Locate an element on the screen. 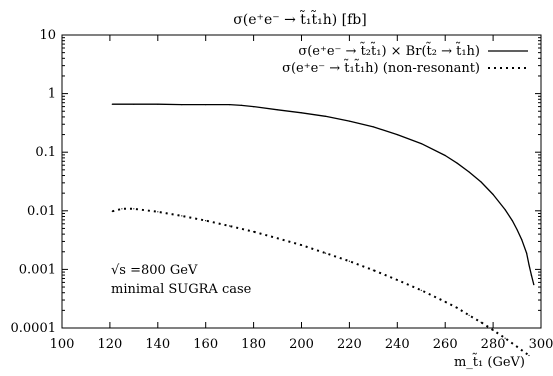 This screenshot has width=553, height=376. y-tick-label: 10 is located at coordinates (47, 35).